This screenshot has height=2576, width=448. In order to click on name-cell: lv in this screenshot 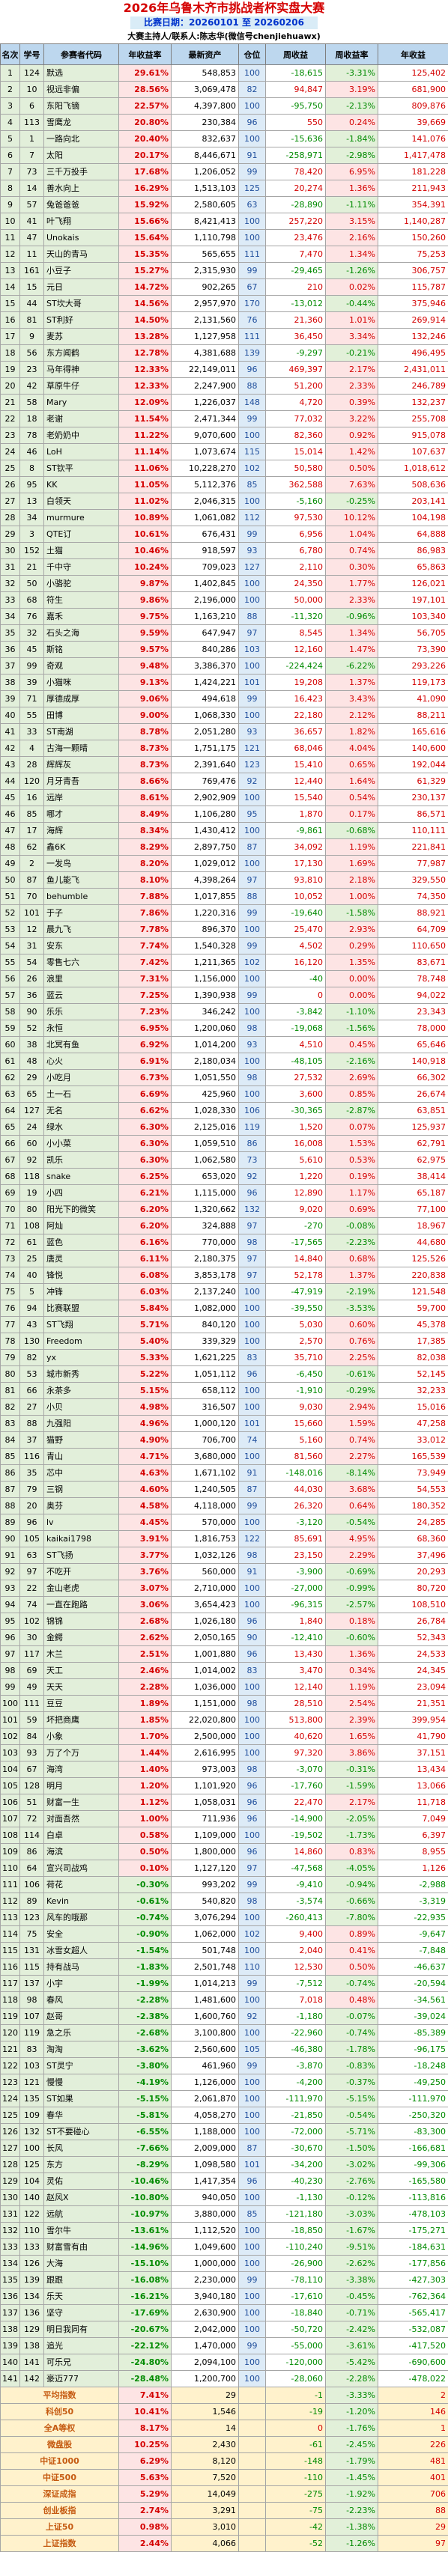, I will do `click(81, 1522)`.